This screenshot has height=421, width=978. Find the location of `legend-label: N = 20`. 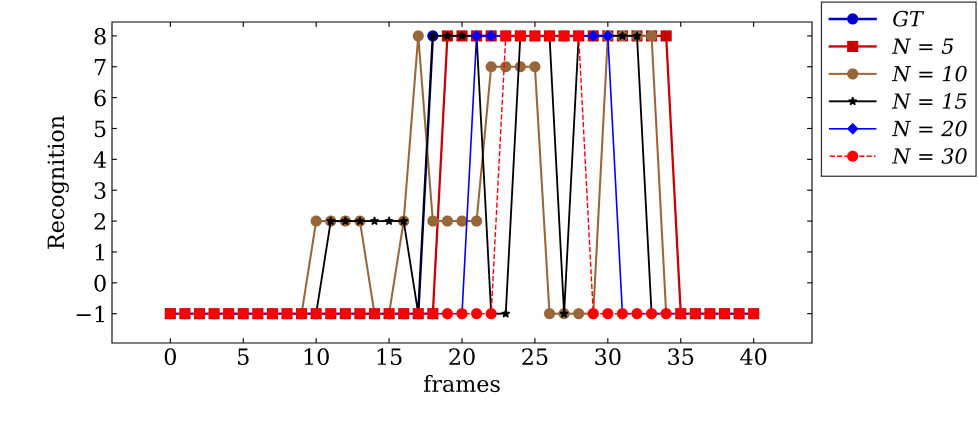

legend-label: N = 20 is located at coordinates (929, 128).